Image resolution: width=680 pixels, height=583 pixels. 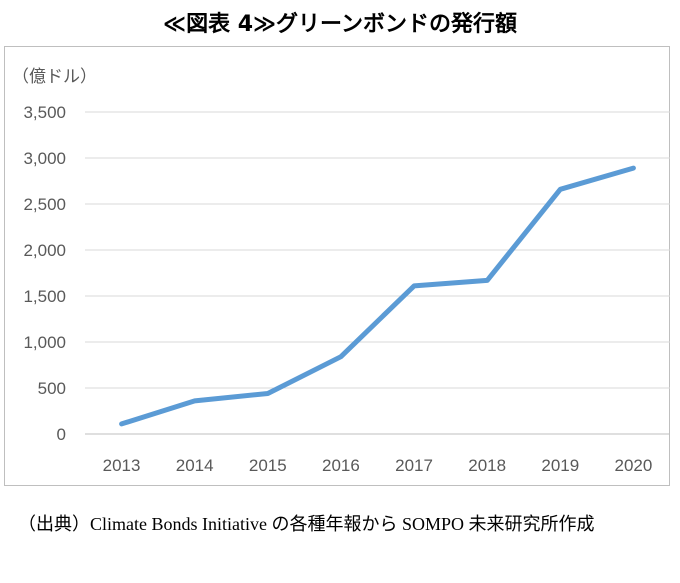 I want to click on x-tick-label: 2020, so click(x=634, y=465).